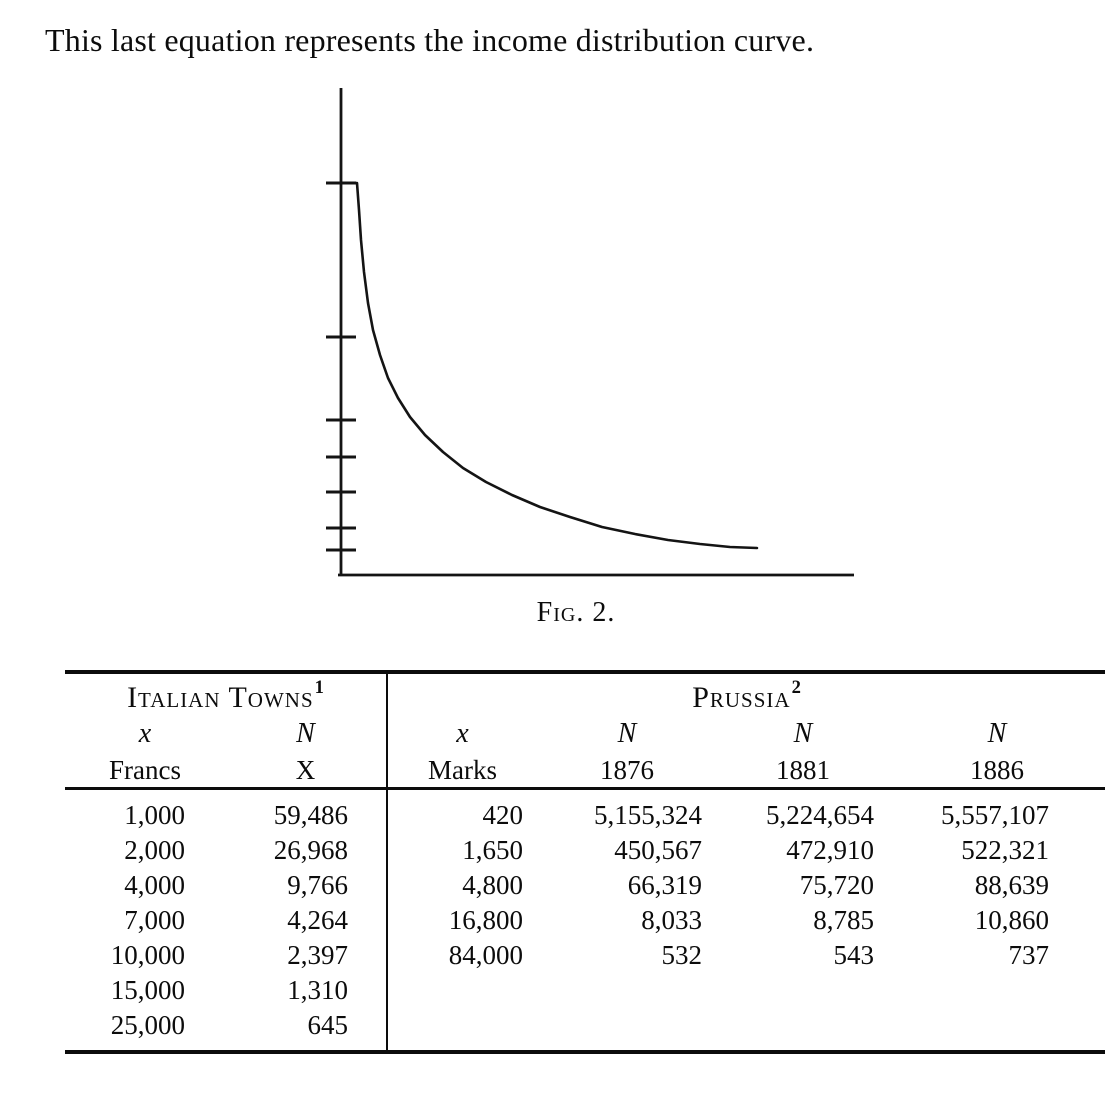 The image size is (1116, 1096). What do you see at coordinates (154, 885) in the screenshot?
I see `table-cell: 4,000` at bounding box center [154, 885].